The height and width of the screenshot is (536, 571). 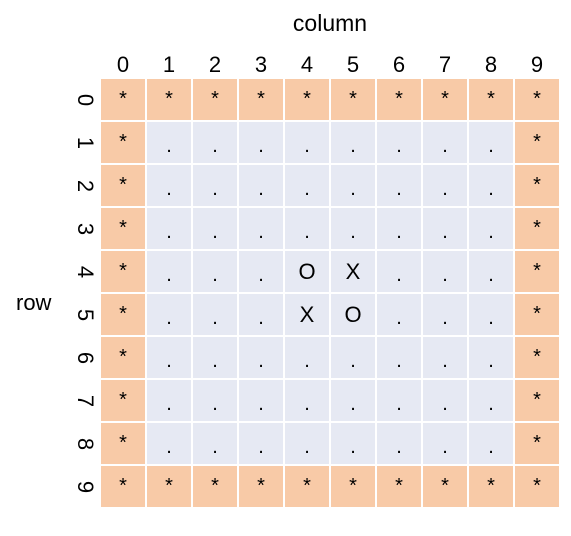 What do you see at coordinates (537, 64) in the screenshot?
I see `column-label-9: 9` at bounding box center [537, 64].